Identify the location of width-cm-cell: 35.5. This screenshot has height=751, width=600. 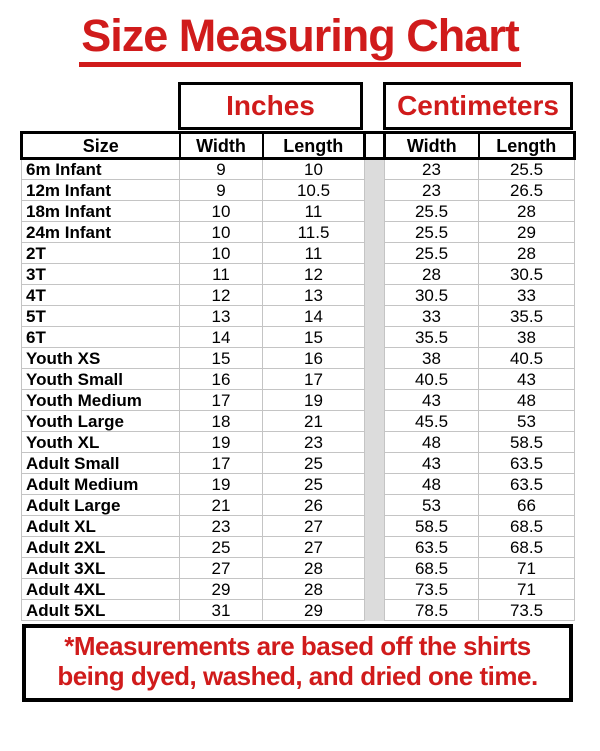
(431, 337).